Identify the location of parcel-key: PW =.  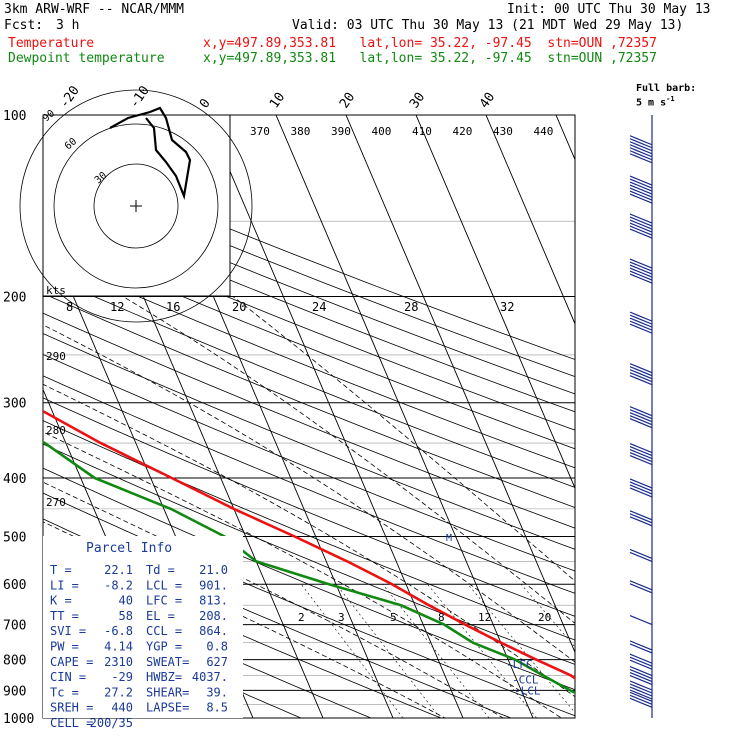
(64, 647).